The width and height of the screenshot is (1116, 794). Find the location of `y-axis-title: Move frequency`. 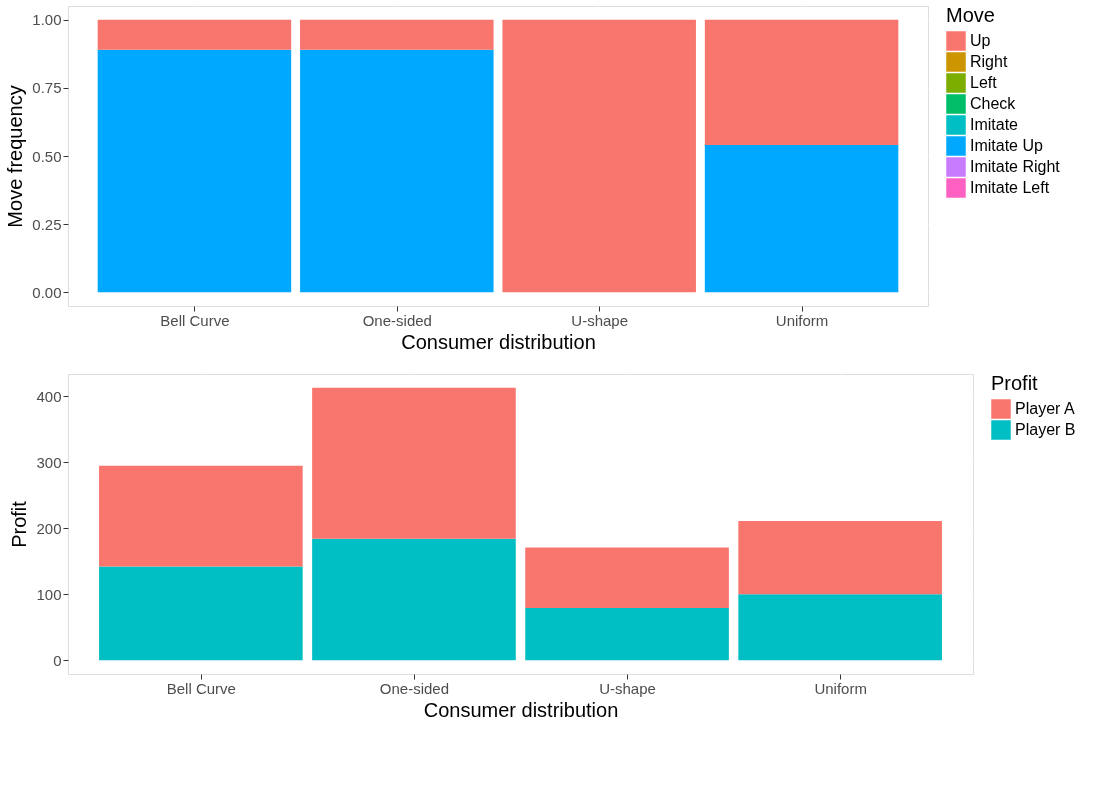

y-axis-title: Move frequency is located at coordinates (15, 156).